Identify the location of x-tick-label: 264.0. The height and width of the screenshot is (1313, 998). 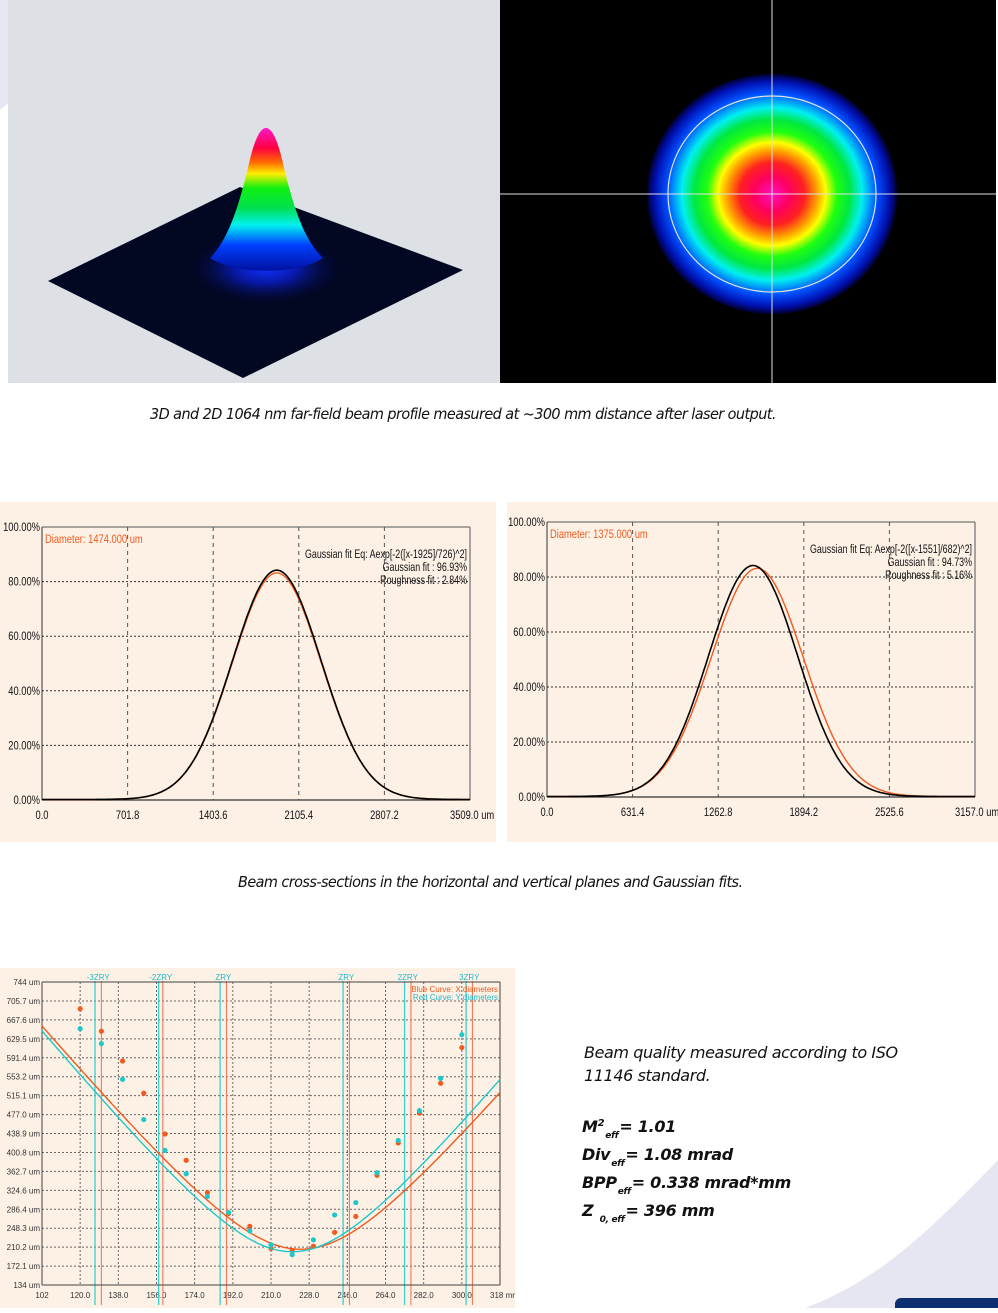
(385, 1295).